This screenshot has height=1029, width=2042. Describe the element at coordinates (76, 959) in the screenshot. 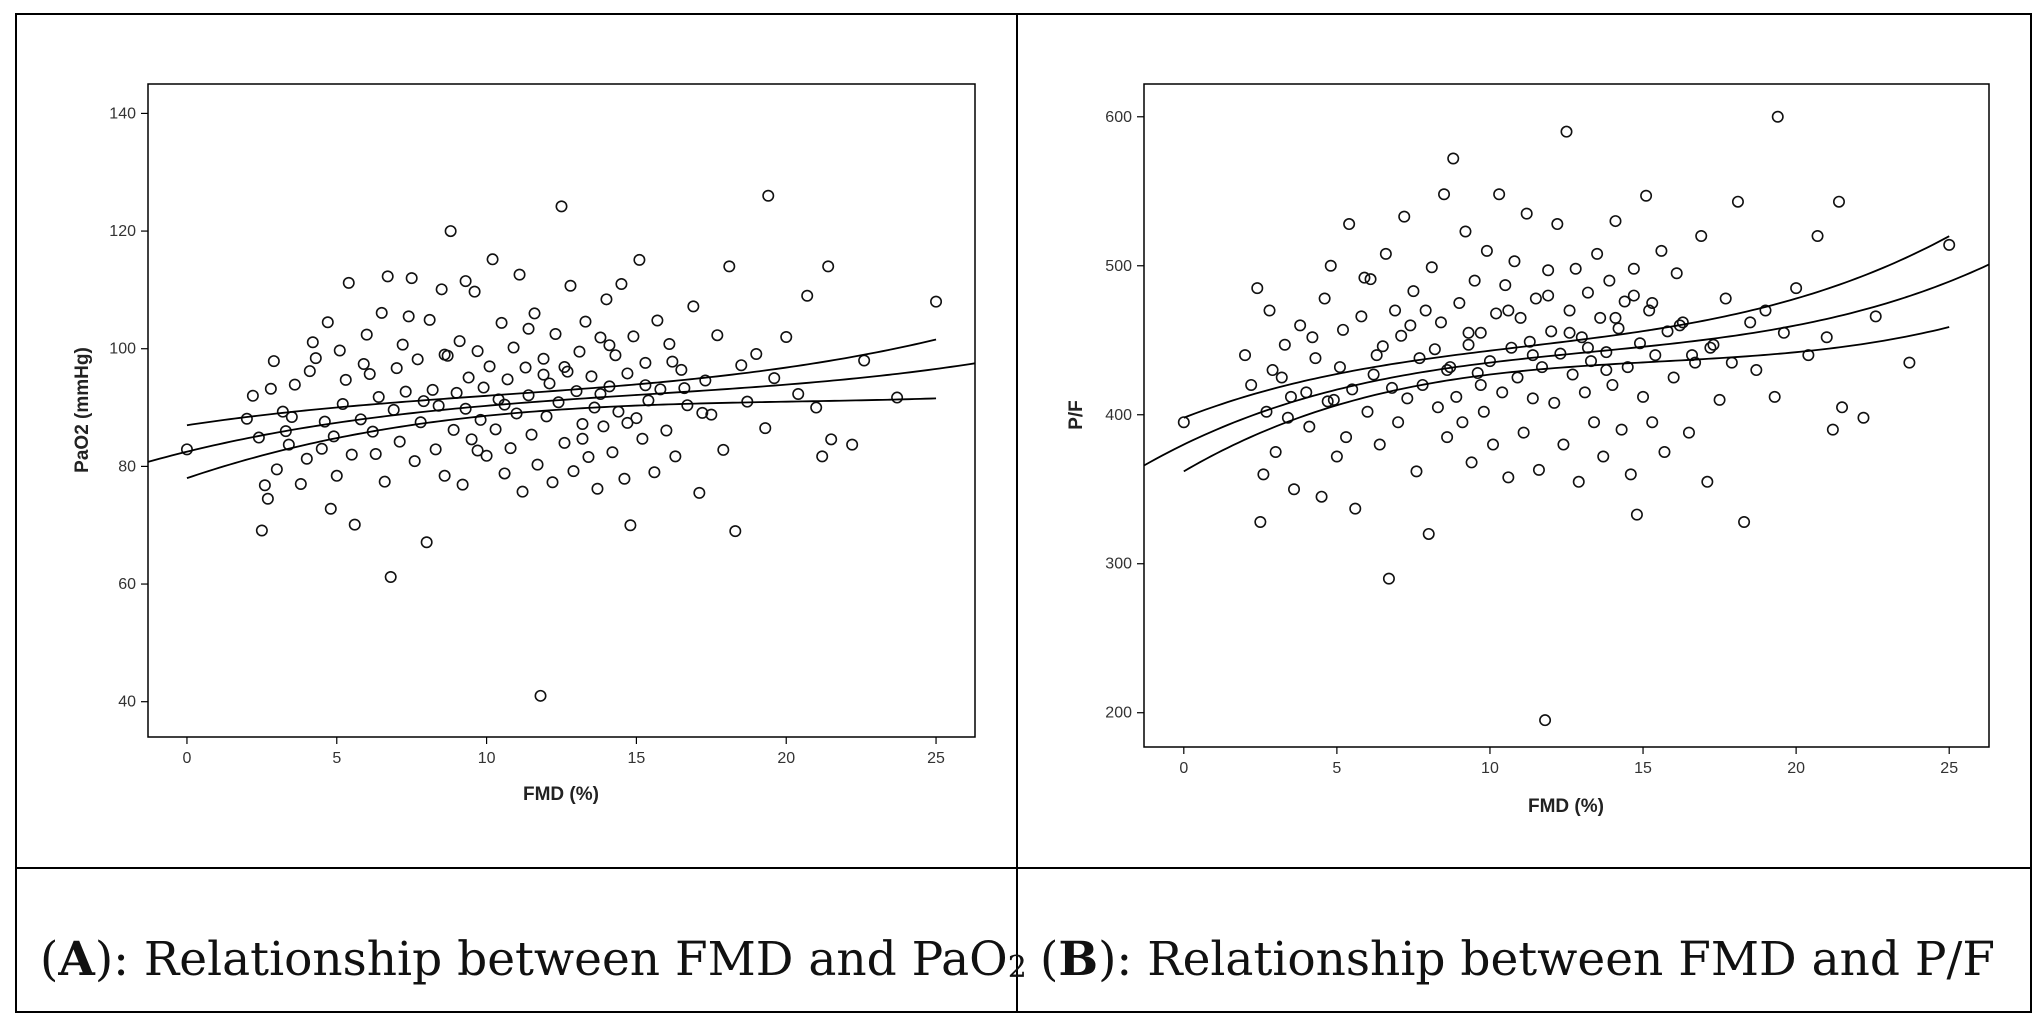

I see `caption-a-letter: A` at that location.